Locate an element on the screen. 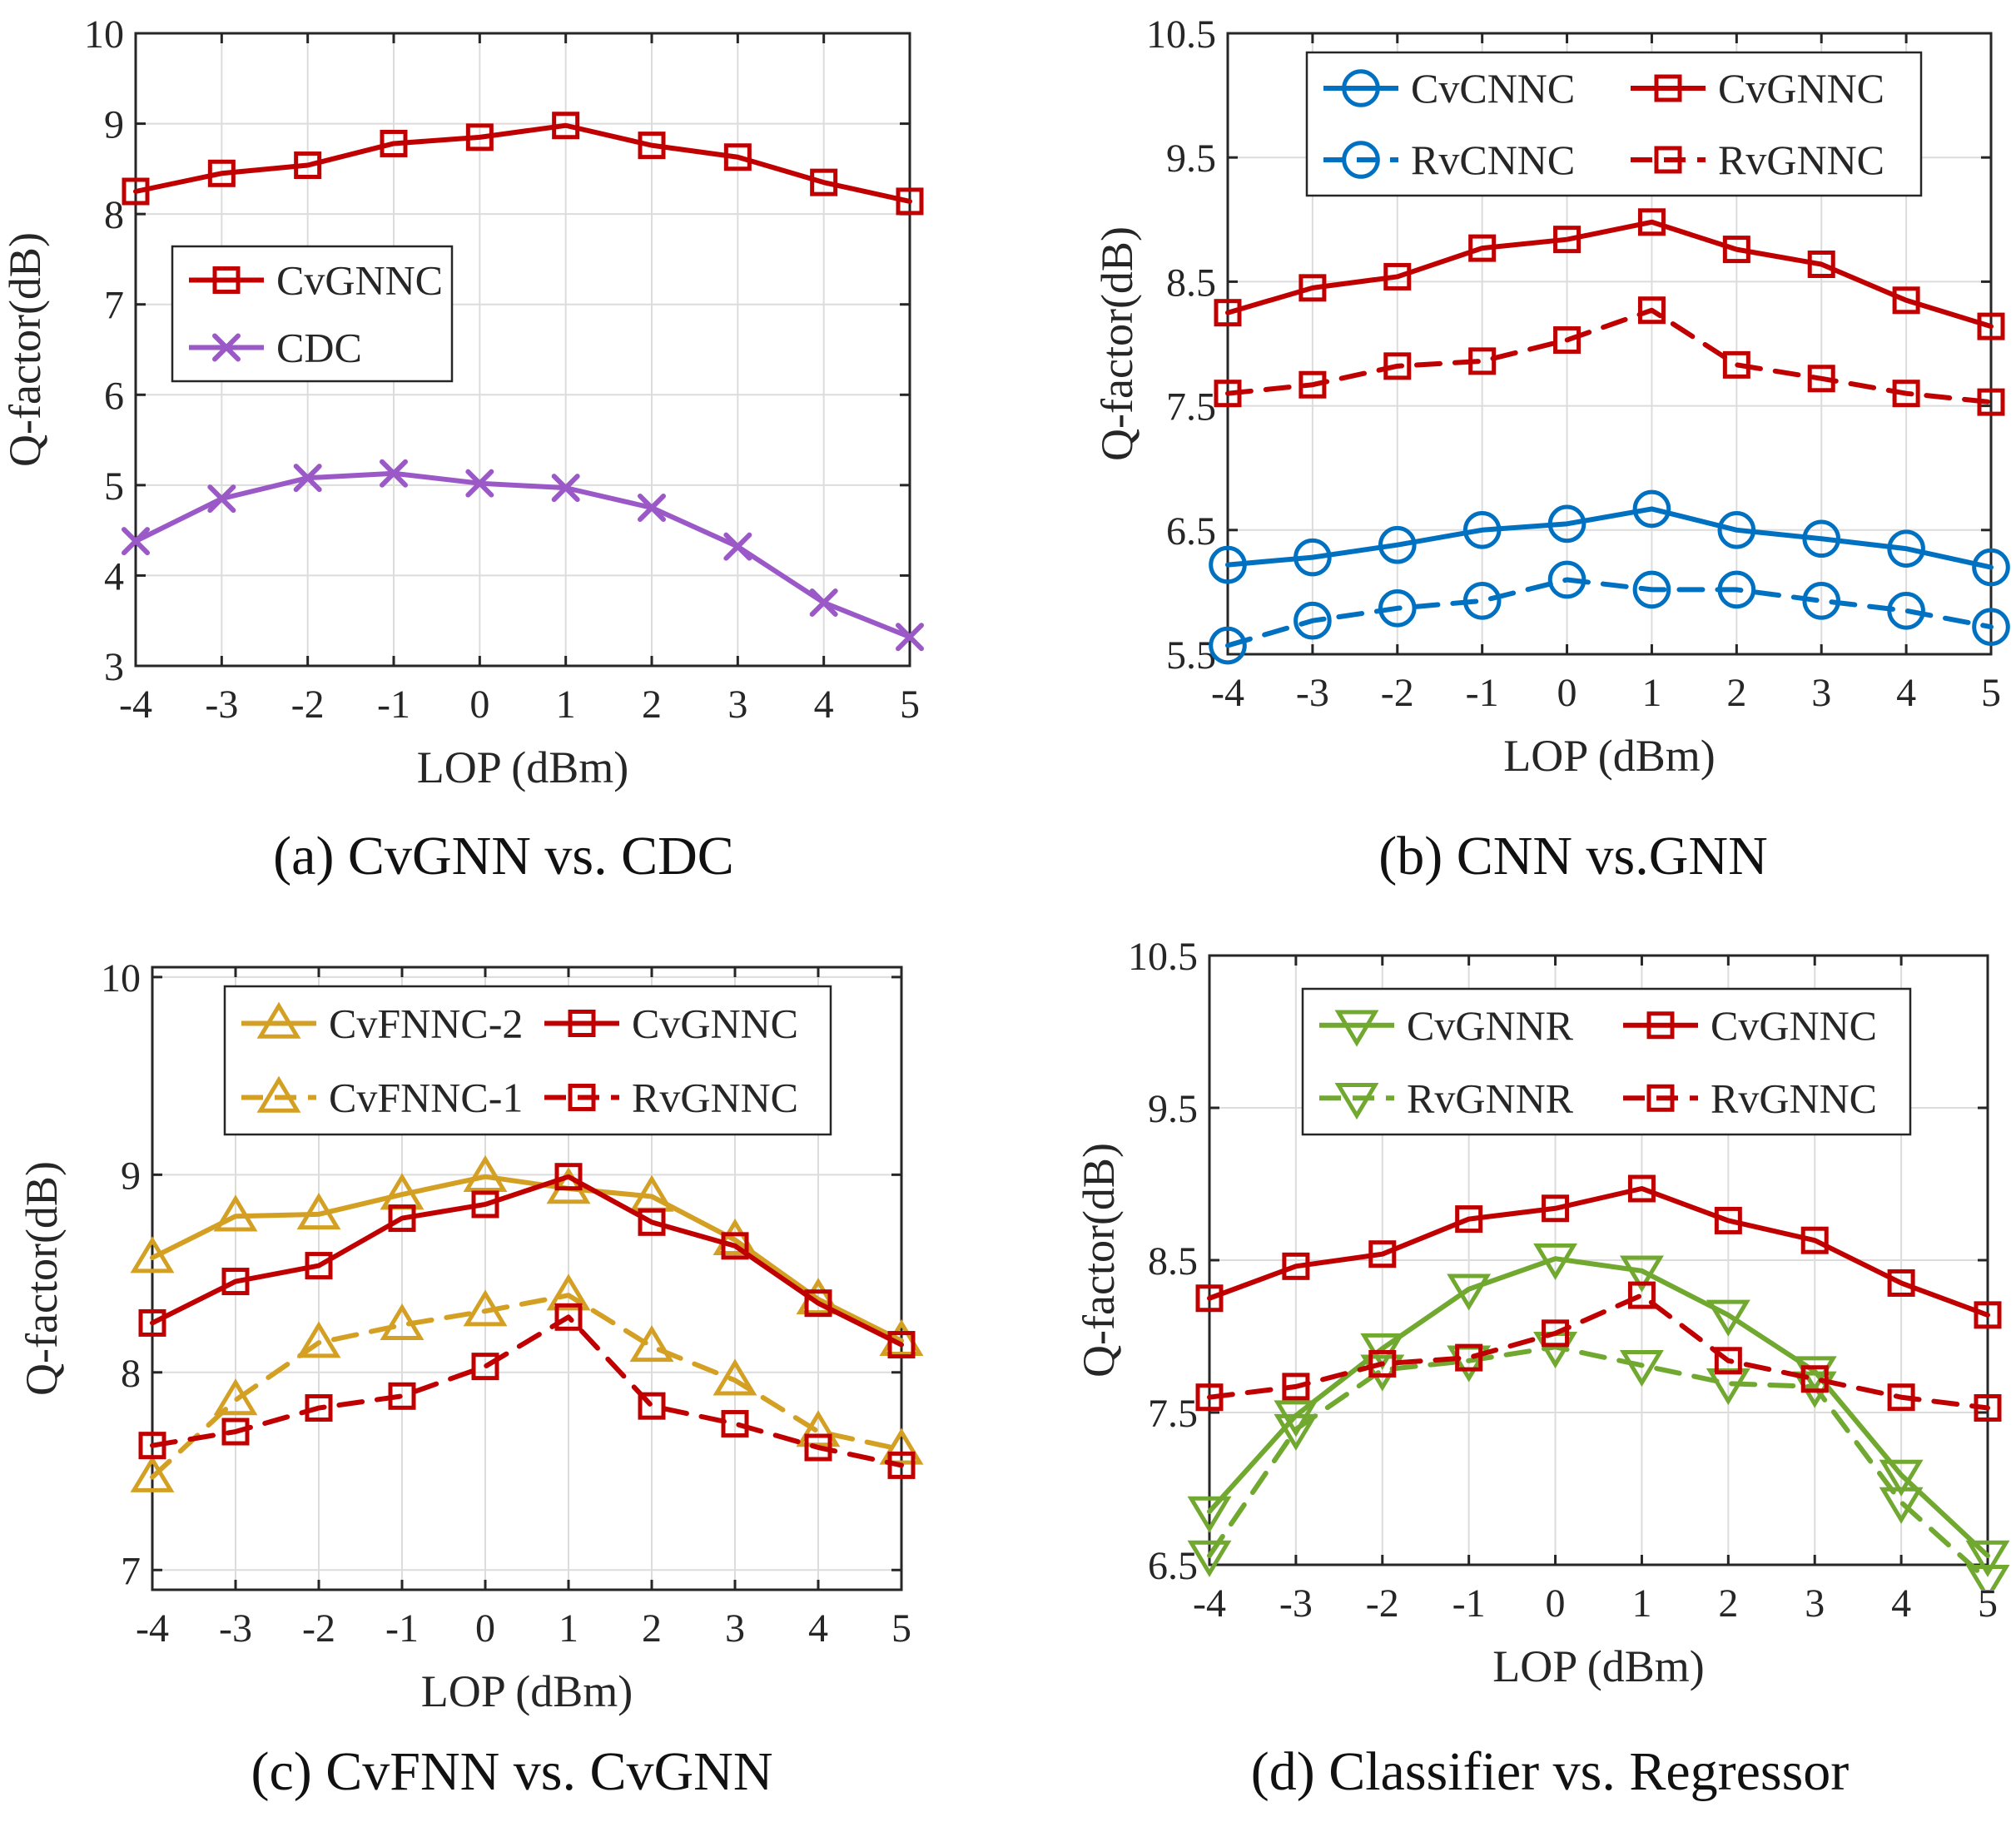 The height and width of the screenshot is (1827, 2016). x-tick-label: -1 is located at coordinates (393, 705).